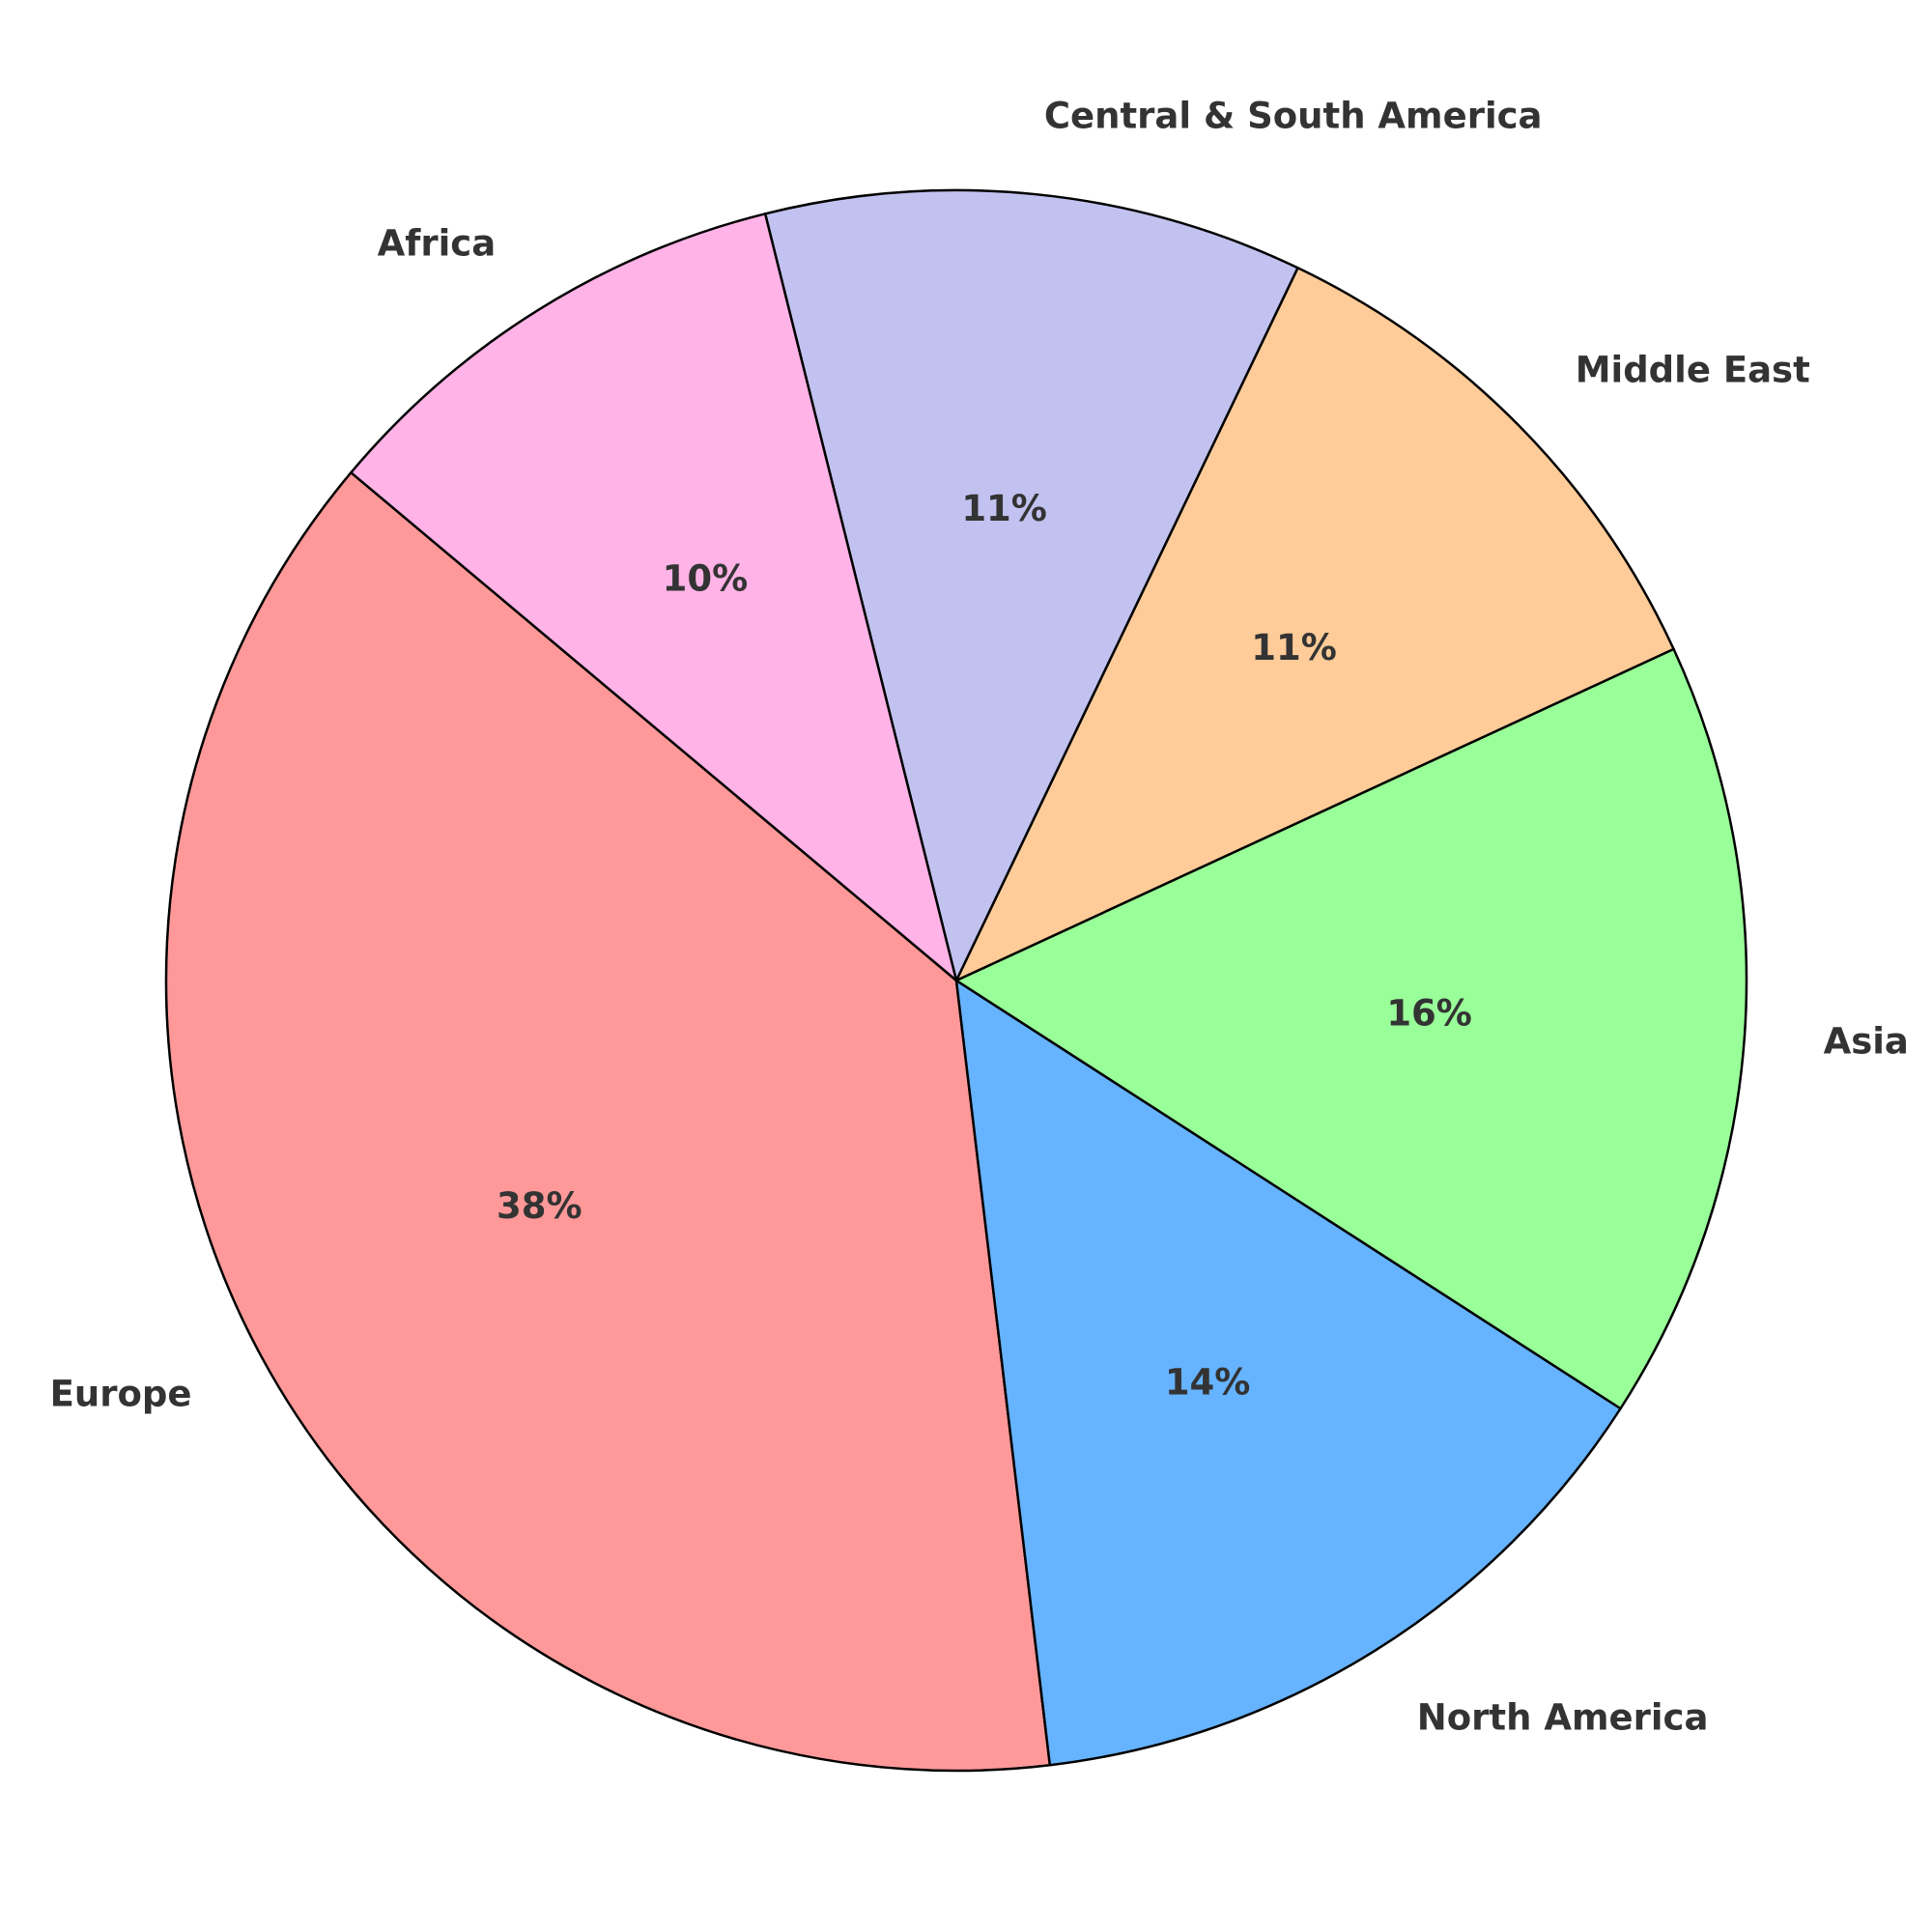 This screenshot has height=1932, width=1932. What do you see at coordinates (1693, 370) in the screenshot?
I see `category-label-middle-east: Middle East` at bounding box center [1693, 370].